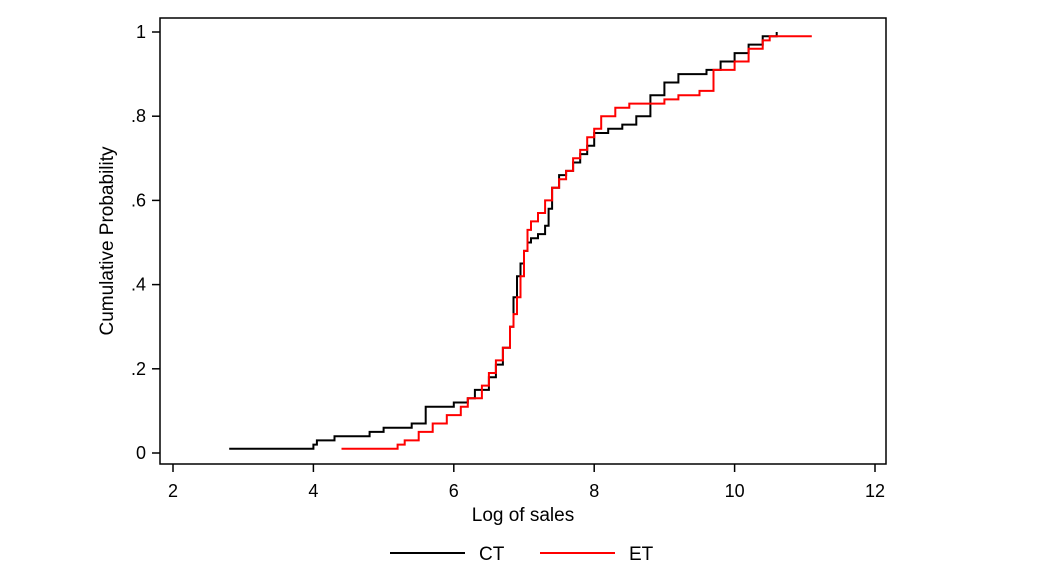 The height and width of the screenshot is (586, 1048). What do you see at coordinates (735, 491) in the screenshot?
I see `x-tick-label-4: 10` at bounding box center [735, 491].